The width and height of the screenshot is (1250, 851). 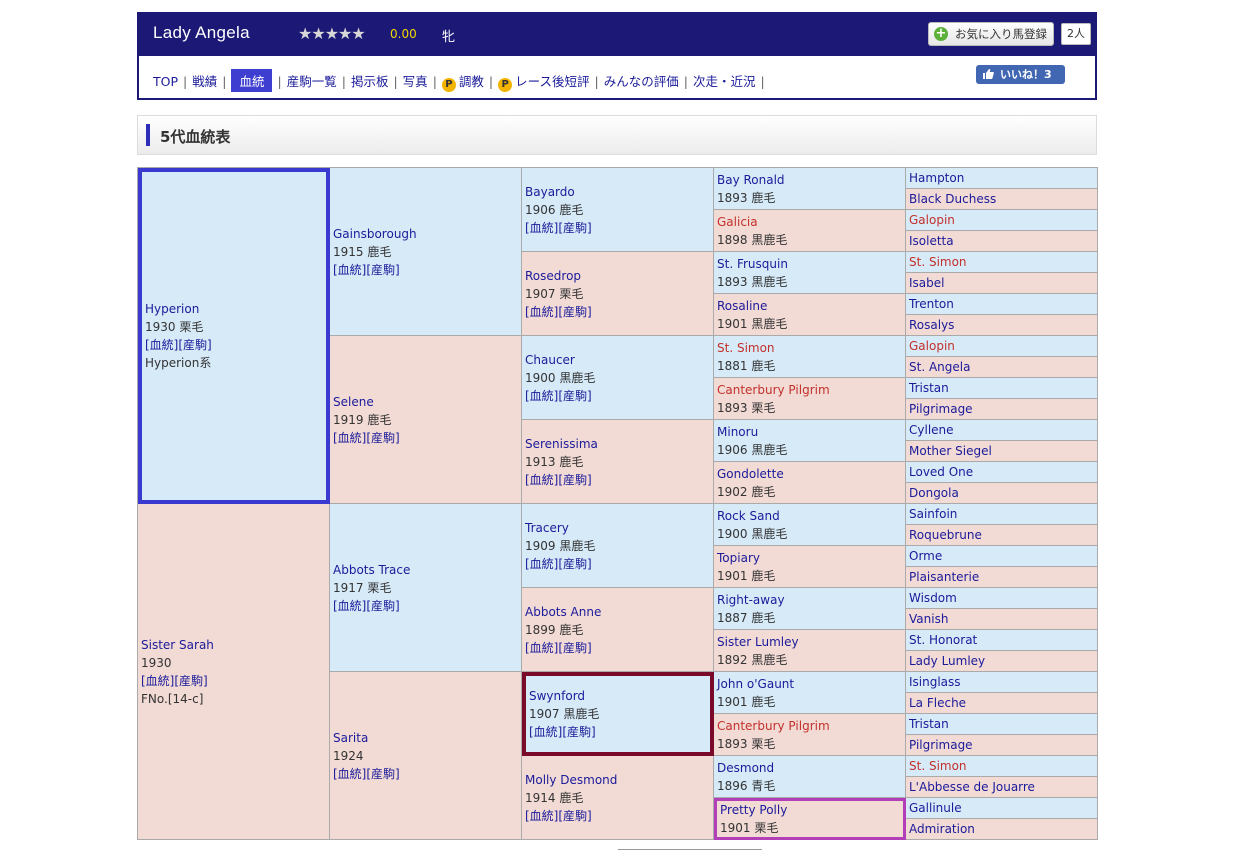 I want to click on nav-item-1: 戦績, so click(x=204, y=81).